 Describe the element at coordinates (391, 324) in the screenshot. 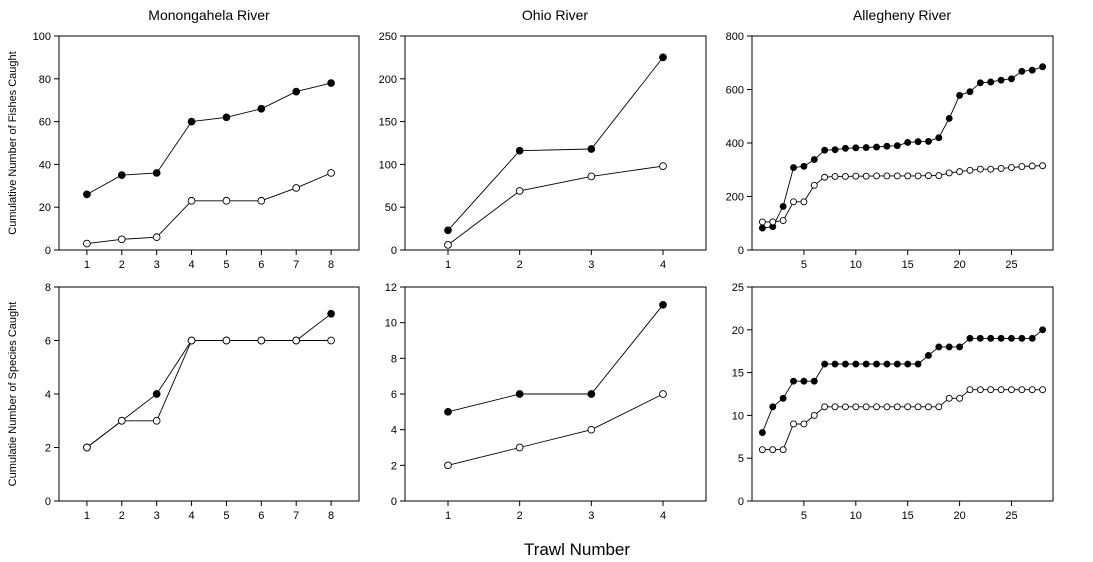

I see `y-tick-label: 10` at that location.